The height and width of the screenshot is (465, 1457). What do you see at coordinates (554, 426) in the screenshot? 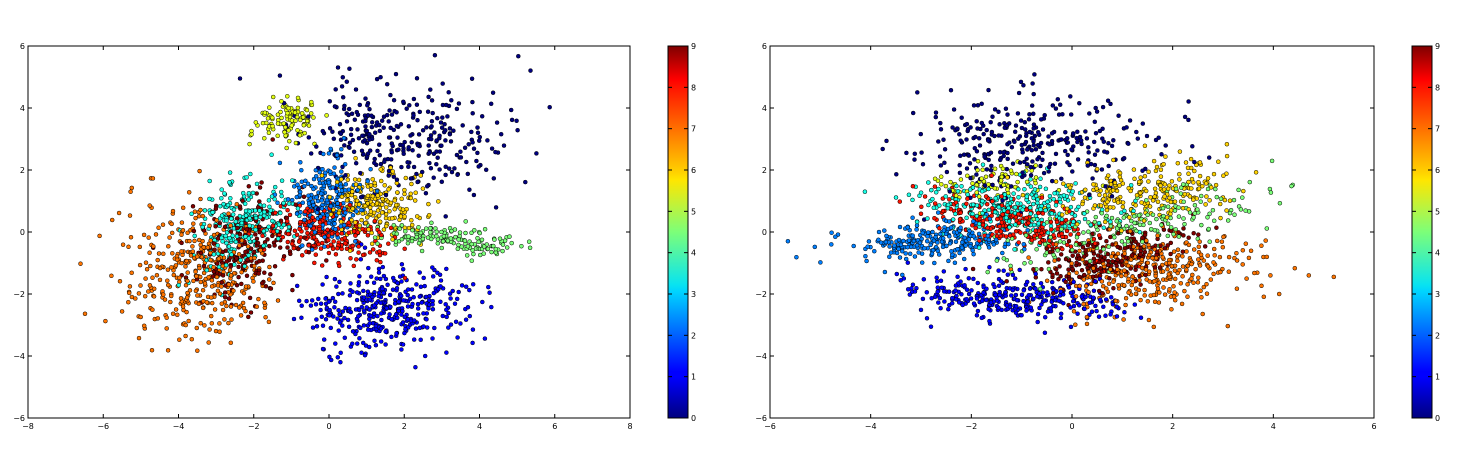
I see `x-tick-label-left: 6` at bounding box center [554, 426].